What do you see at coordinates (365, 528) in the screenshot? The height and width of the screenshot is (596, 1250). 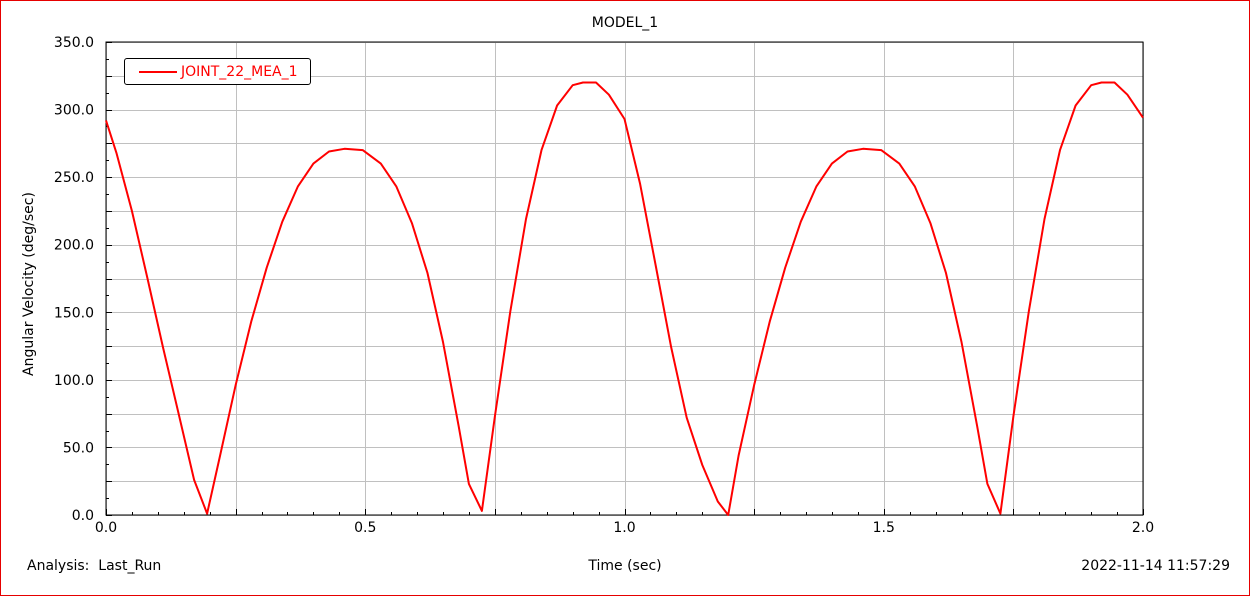 I see `x-tick-label: 0.5` at bounding box center [365, 528].